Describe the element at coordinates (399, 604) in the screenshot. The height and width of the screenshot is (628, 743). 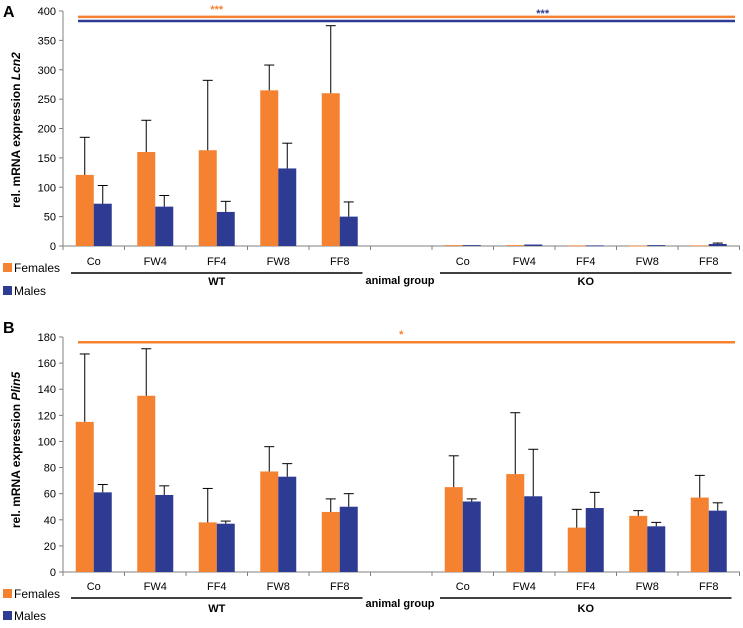
I see `x-axis-label-b: animal group` at that location.